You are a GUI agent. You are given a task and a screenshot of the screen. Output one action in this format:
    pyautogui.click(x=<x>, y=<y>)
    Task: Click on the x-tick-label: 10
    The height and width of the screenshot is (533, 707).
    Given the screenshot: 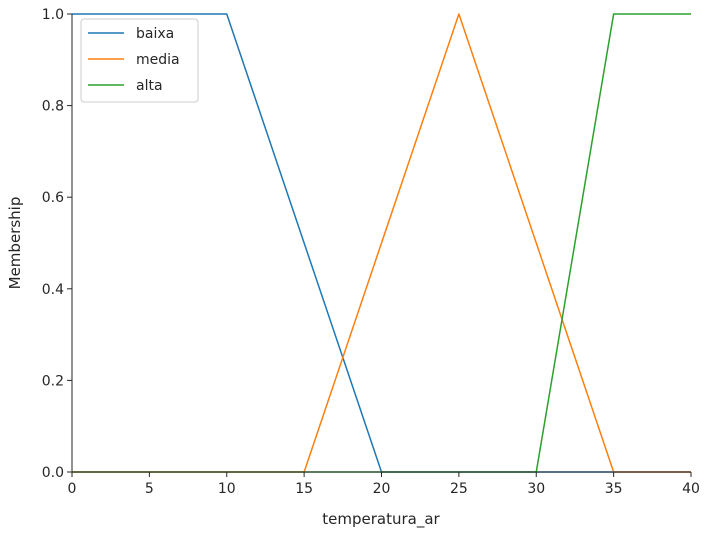 What is the action you would take?
    pyautogui.click(x=227, y=489)
    